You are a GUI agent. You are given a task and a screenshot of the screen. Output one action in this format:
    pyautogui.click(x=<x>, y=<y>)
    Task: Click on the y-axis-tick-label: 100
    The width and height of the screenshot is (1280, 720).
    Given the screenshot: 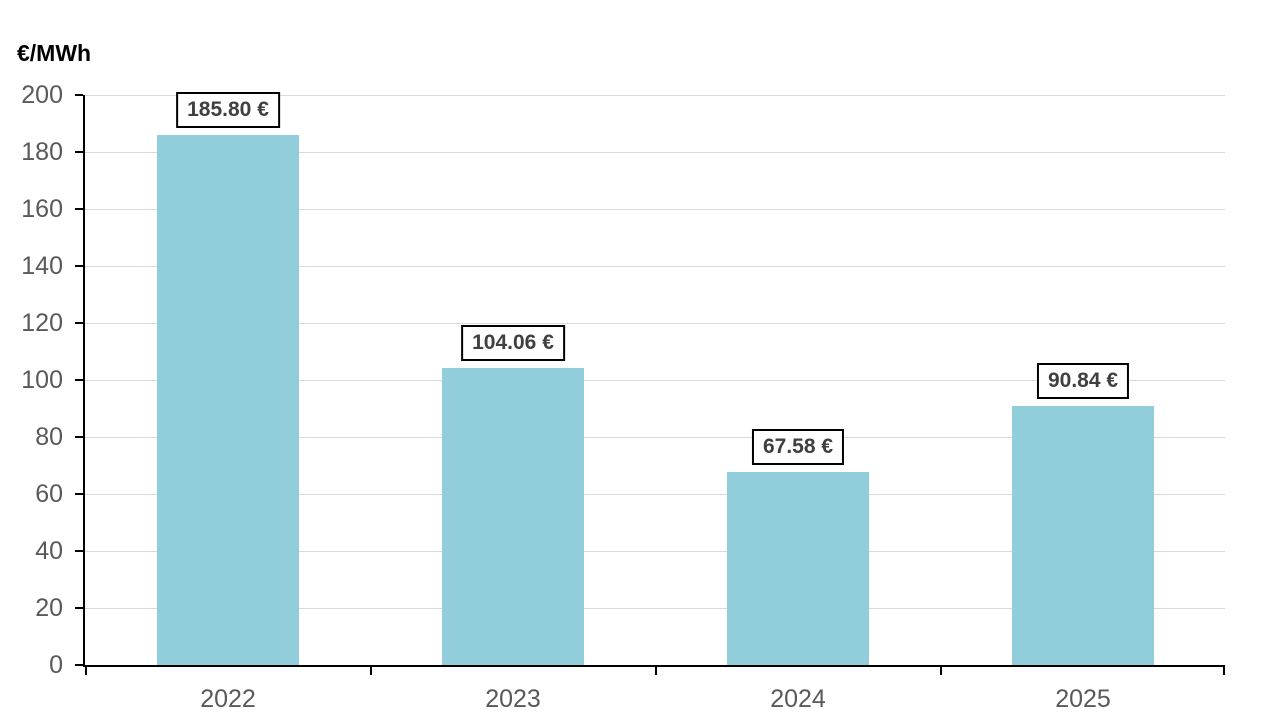 What is the action you would take?
    pyautogui.click(x=42, y=380)
    